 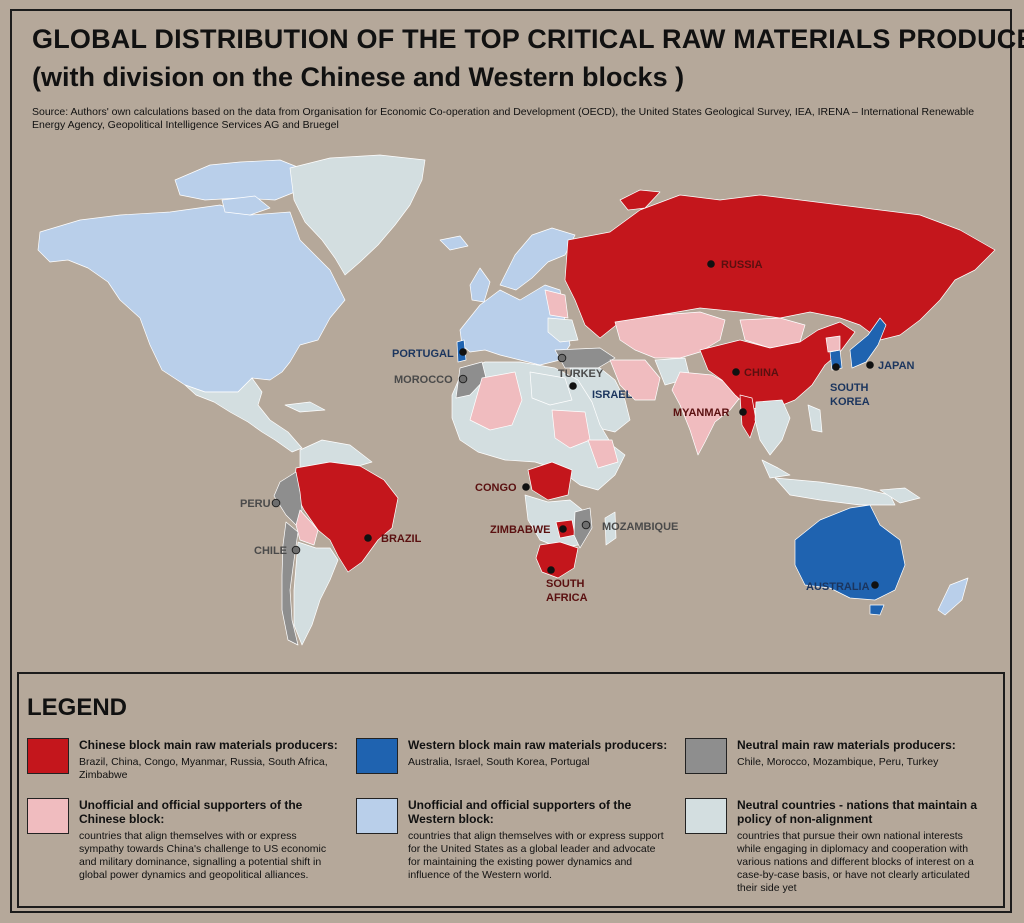 What do you see at coordinates (573, 386) in the screenshot?
I see `marker-israel` at bounding box center [573, 386].